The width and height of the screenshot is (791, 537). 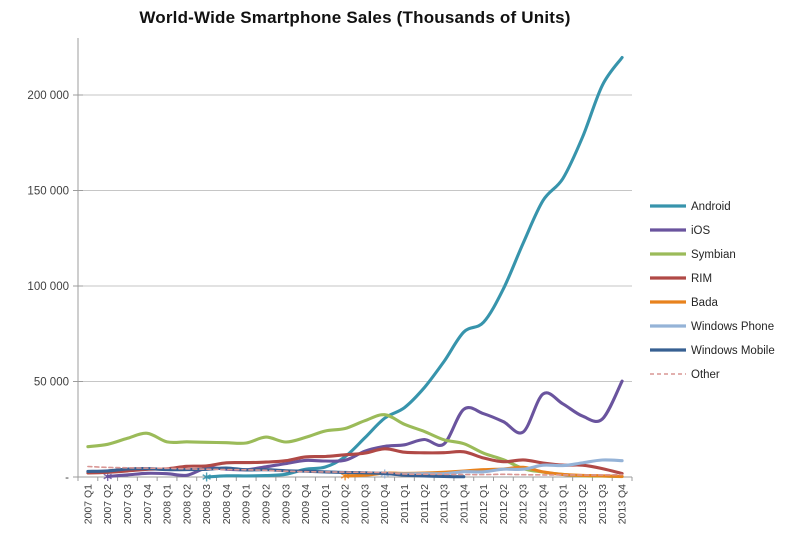 What do you see at coordinates (168, 504) in the screenshot?
I see `x-axis-label: 2008 Q1` at bounding box center [168, 504].